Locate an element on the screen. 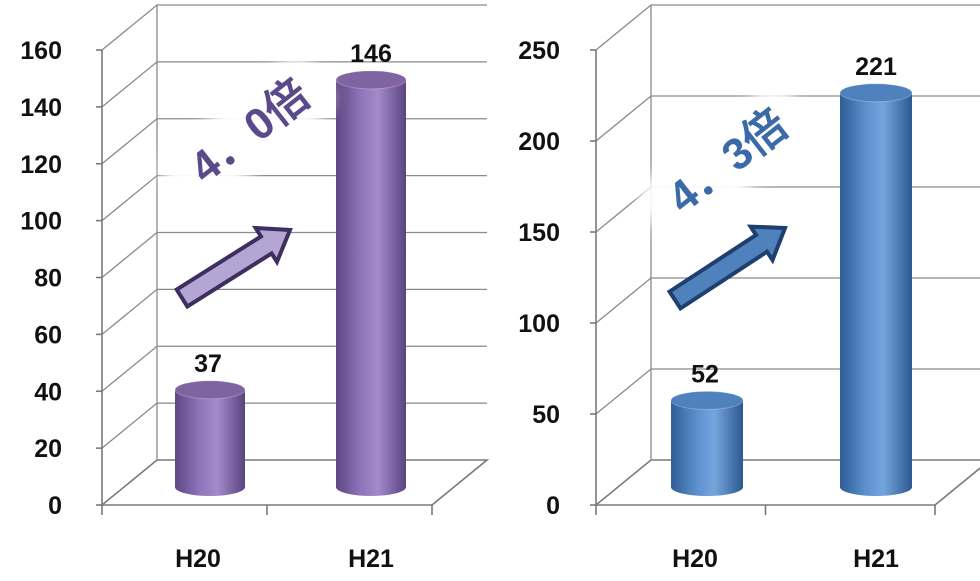 This screenshot has width=980, height=581. y-tick-label: 150 is located at coordinates (539, 233).